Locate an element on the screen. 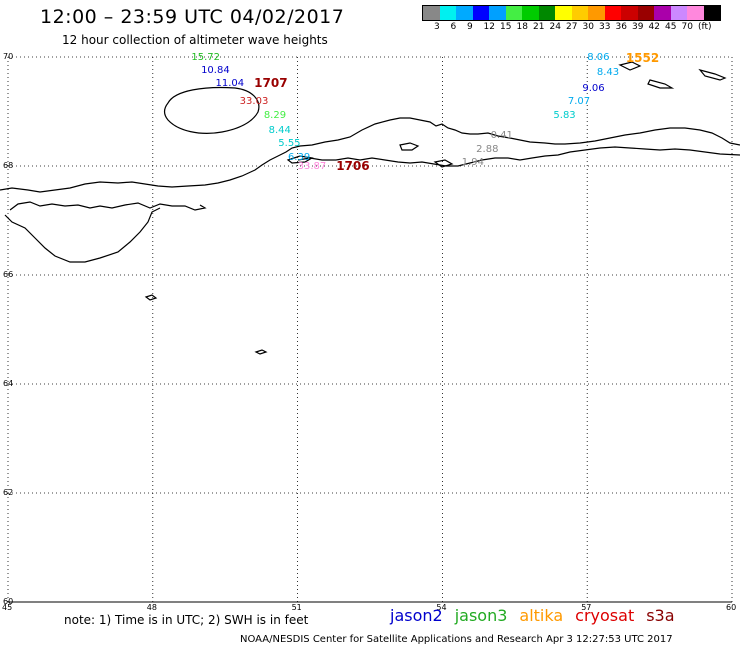  wave-height-label: 10.84 is located at coordinates (215, 70).